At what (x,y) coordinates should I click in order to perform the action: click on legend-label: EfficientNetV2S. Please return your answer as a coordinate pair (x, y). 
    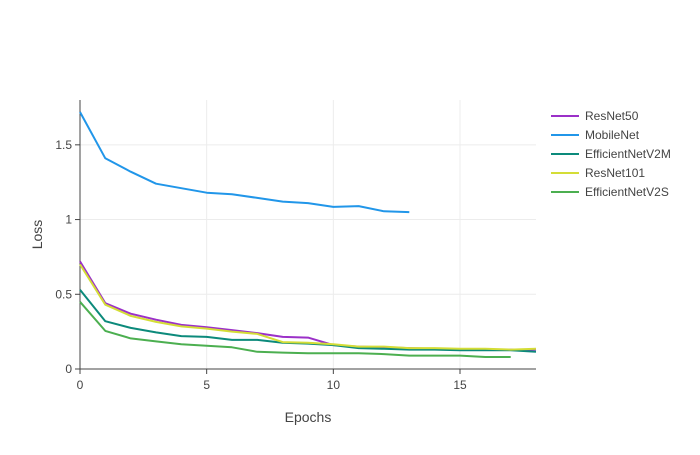
    Looking at the image, I should click on (627, 192).